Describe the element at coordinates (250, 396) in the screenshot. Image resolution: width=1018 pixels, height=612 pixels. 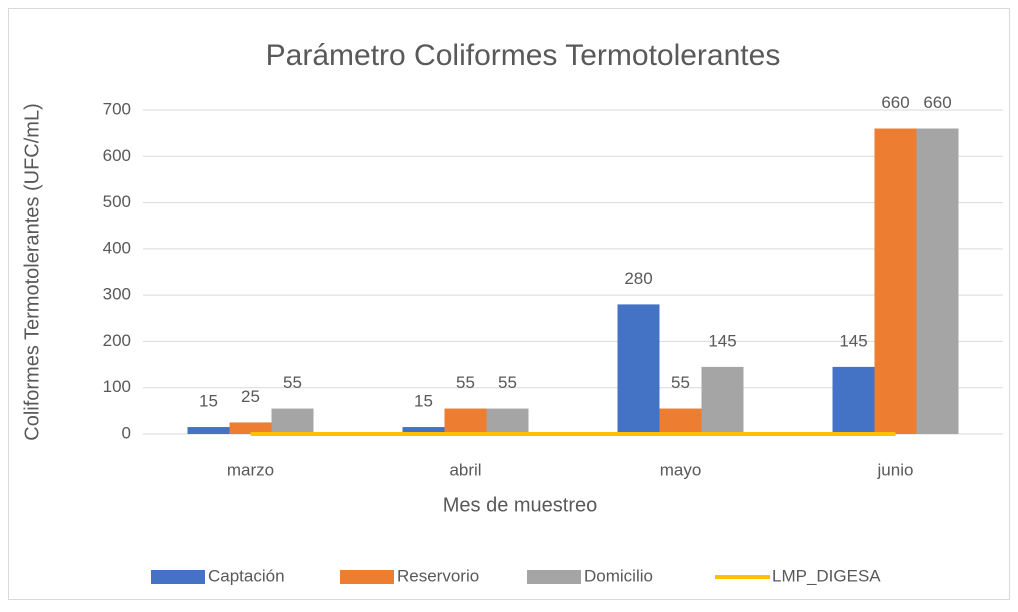
I see `data-label: 25` at that location.